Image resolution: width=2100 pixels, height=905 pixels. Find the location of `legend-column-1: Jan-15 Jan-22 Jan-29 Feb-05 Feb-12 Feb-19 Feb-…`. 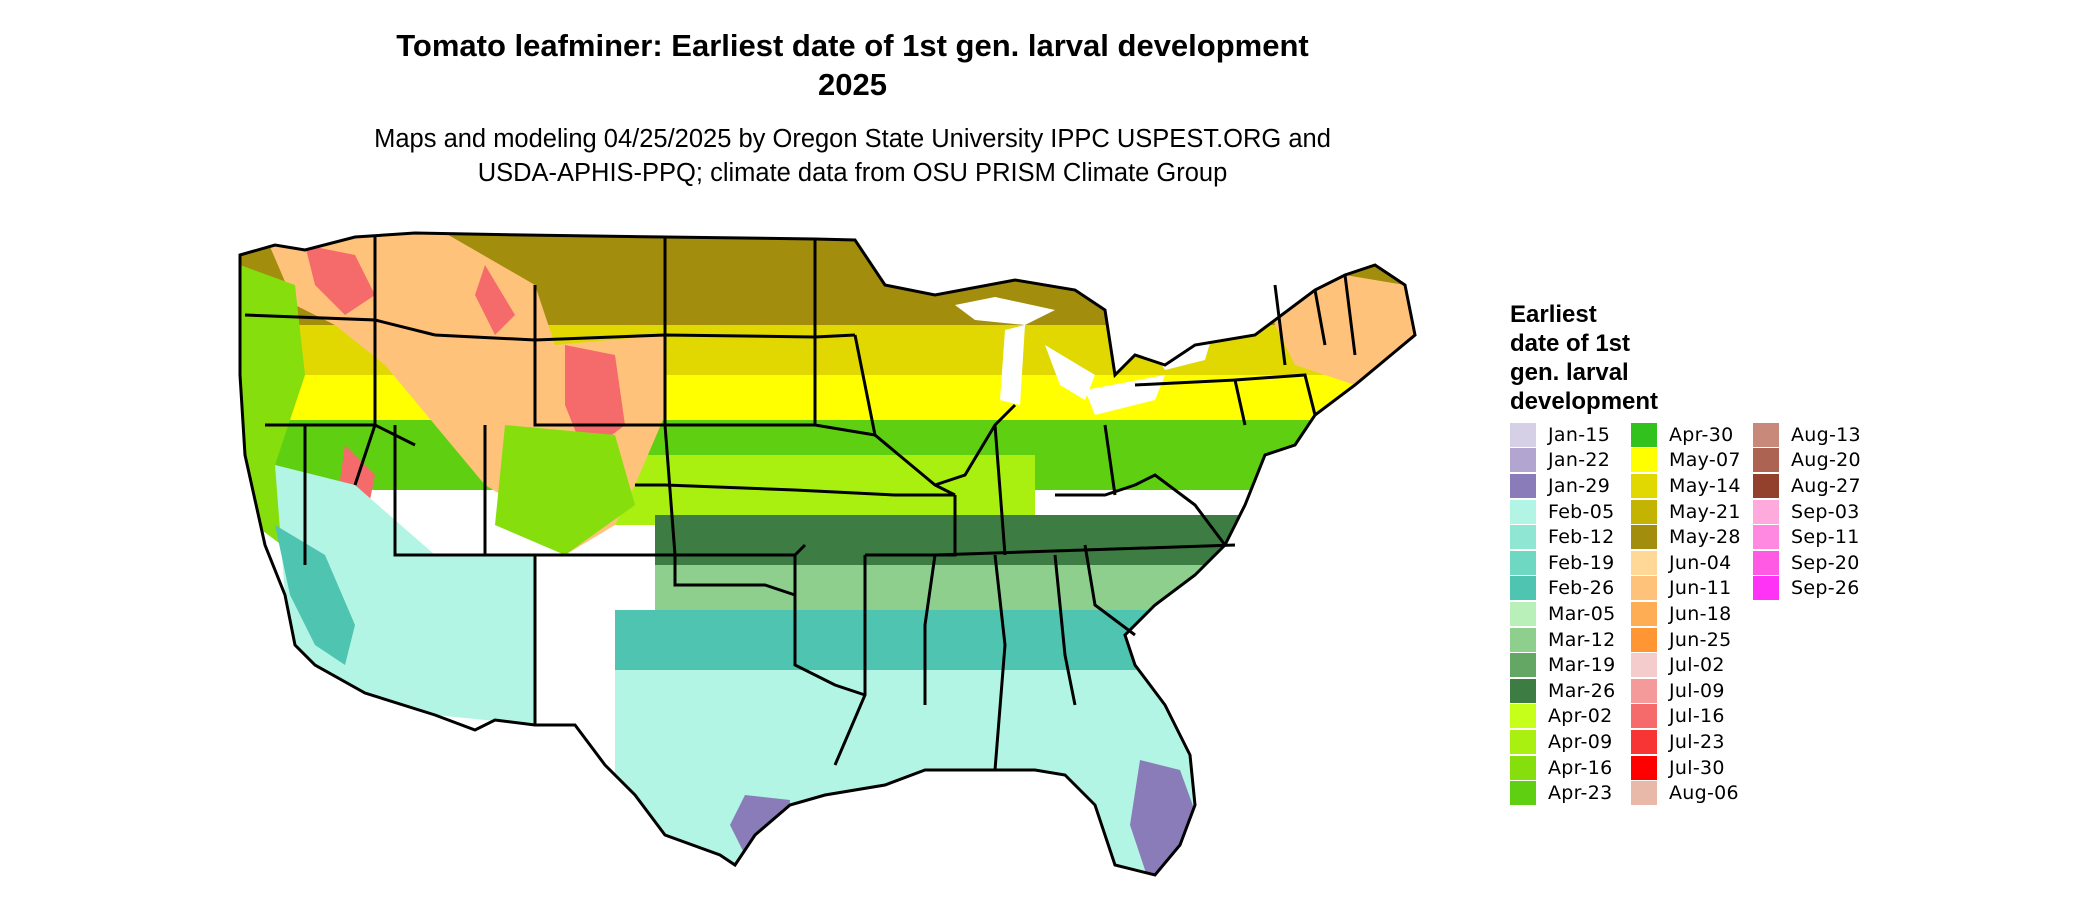

legend-column-1: Jan-15 Jan-22 Jan-29 Feb-05 Feb-12 Feb-19 Feb-… is located at coordinates (1562, 614).